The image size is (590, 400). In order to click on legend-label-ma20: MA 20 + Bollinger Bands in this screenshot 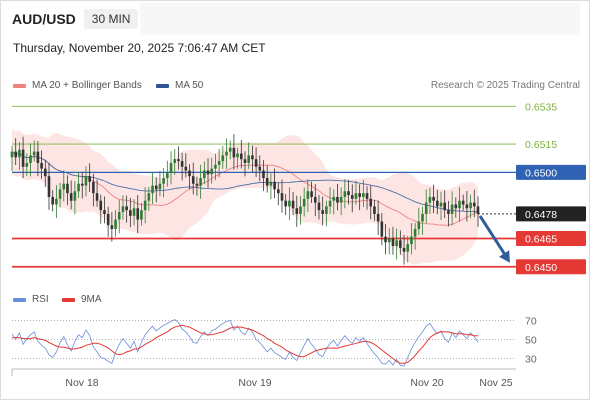, I will do `click(87, 85)`.